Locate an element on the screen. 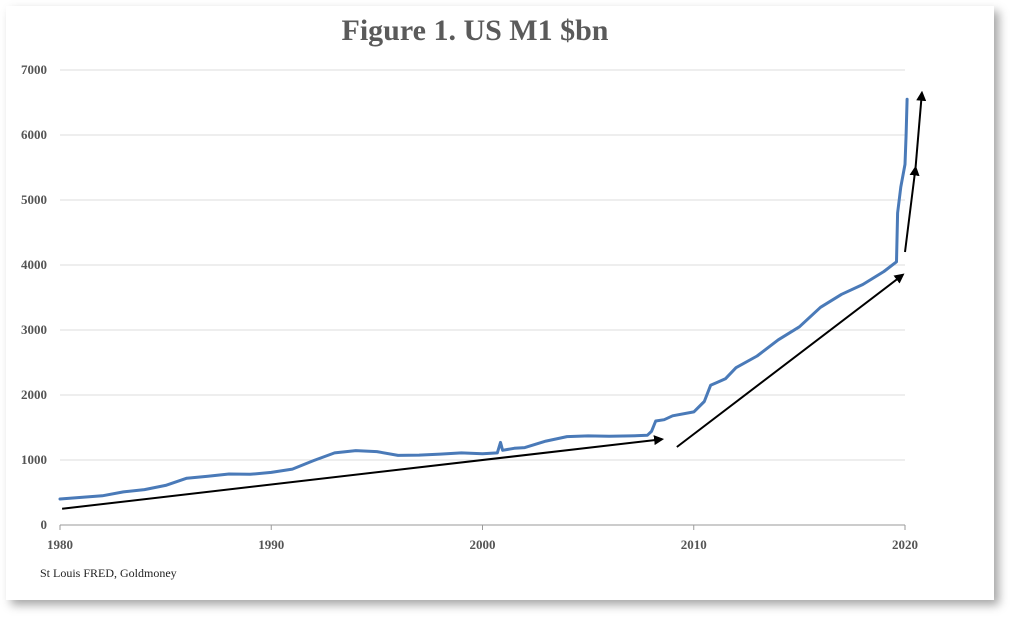  x-tick-label: 1980 is located at coordinates (60, 544).